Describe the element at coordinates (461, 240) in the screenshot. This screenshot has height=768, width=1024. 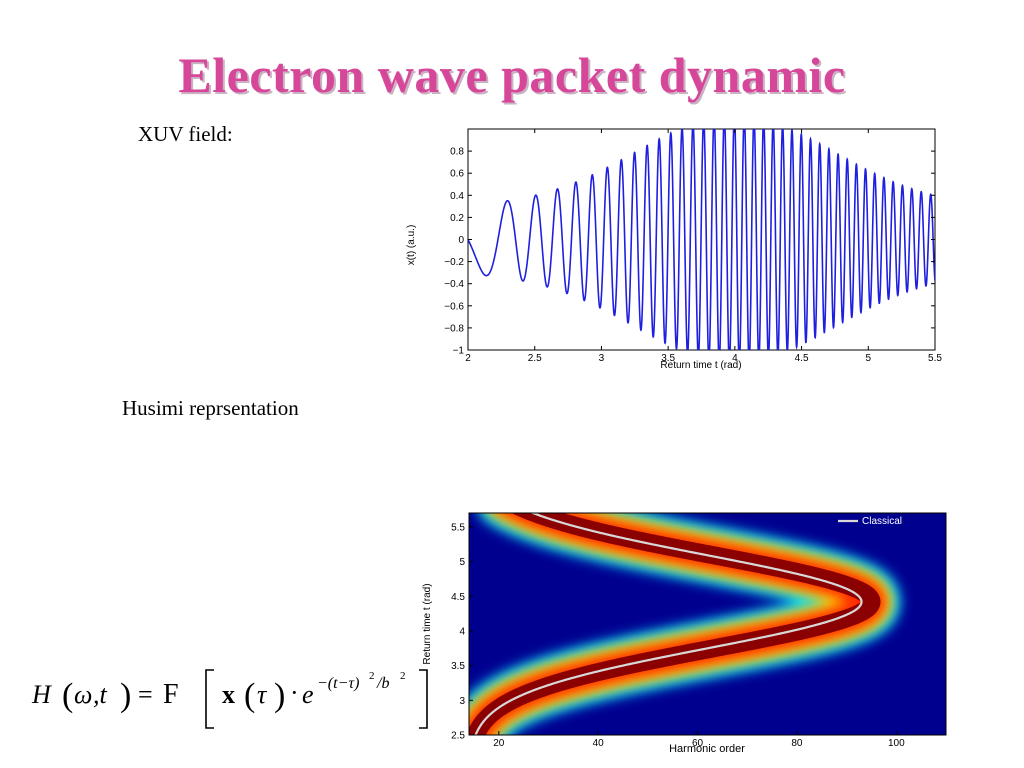
I see `xuv-y-tick-label: 0` at that location.